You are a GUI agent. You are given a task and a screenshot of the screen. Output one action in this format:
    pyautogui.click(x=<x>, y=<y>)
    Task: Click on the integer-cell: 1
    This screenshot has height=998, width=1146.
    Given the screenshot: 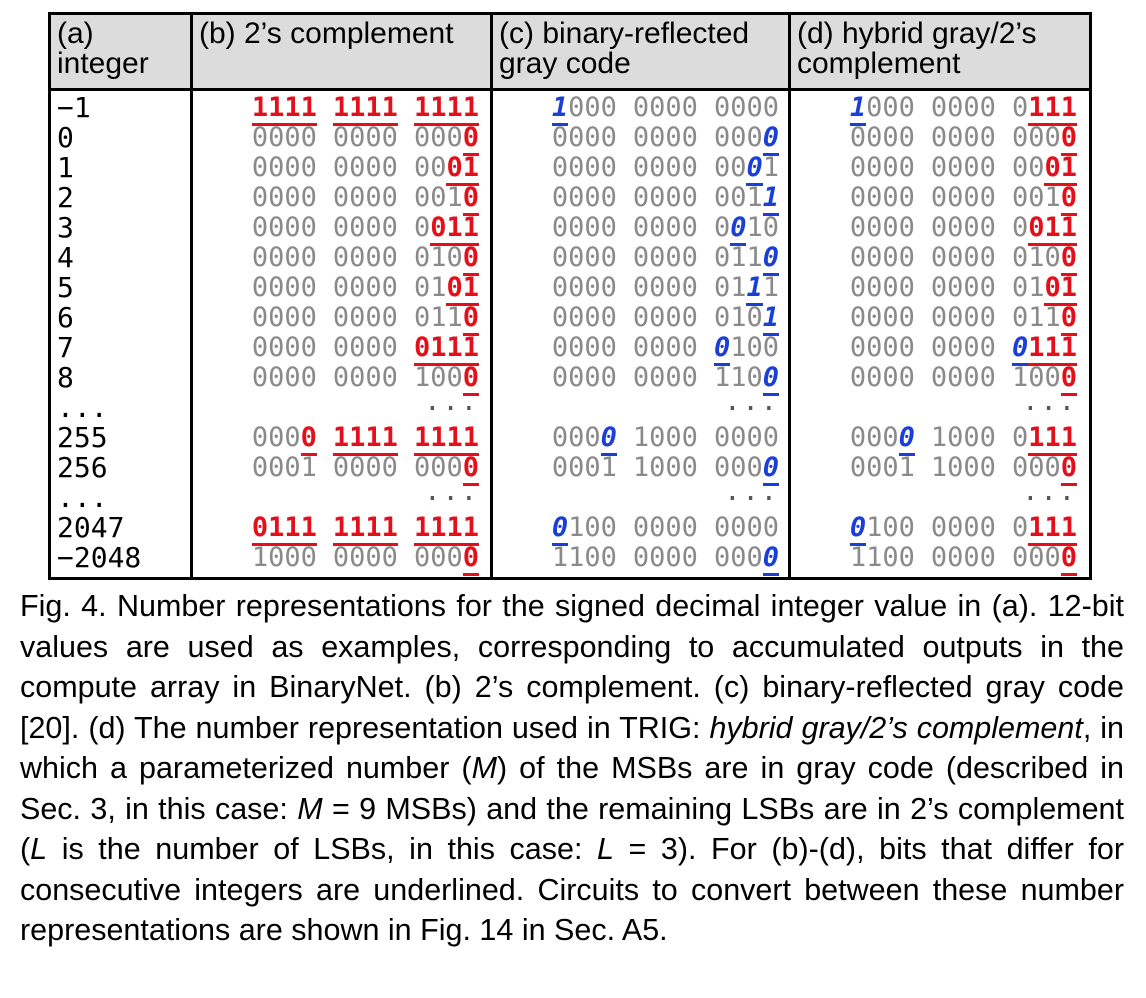 What is the action you would take?
    pyautogui.click(x=65, y=167)
    